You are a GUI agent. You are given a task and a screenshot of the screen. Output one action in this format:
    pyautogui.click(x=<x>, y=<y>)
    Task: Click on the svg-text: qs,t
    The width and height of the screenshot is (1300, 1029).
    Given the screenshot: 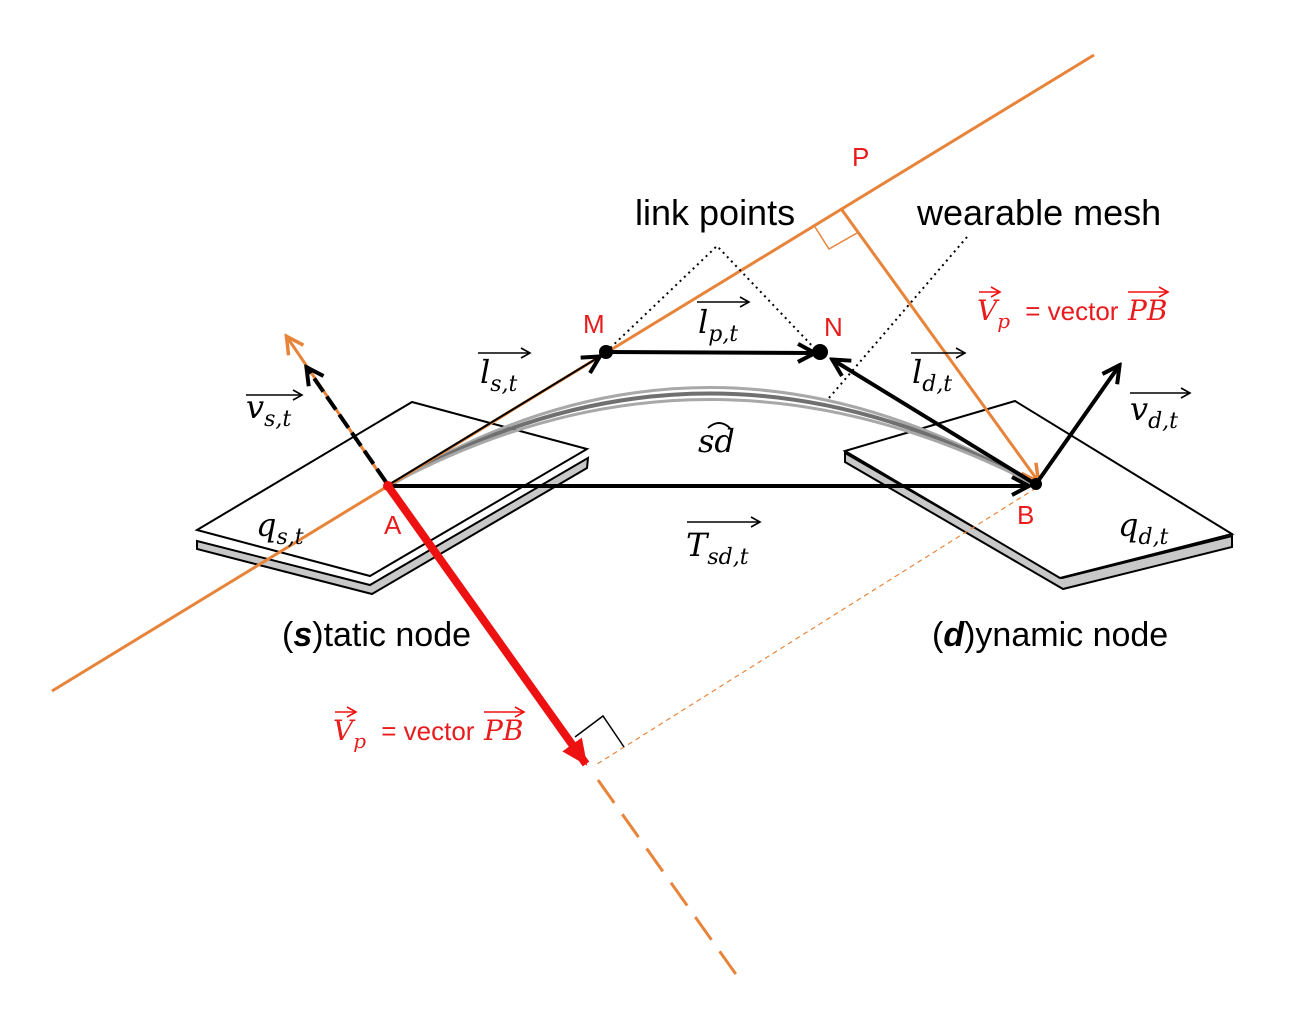 What is the action you would take?
    pyautogui.click(x=280, y=528)
    